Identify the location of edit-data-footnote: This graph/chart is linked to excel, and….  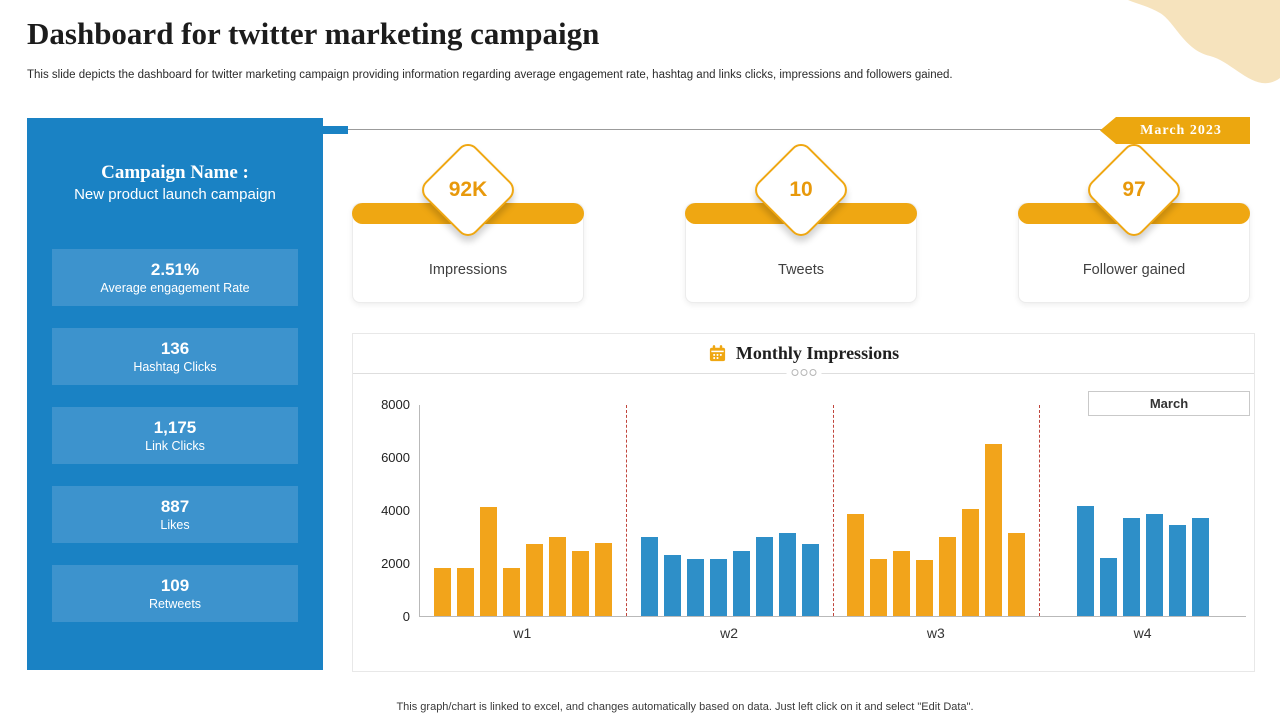
(685, 707).